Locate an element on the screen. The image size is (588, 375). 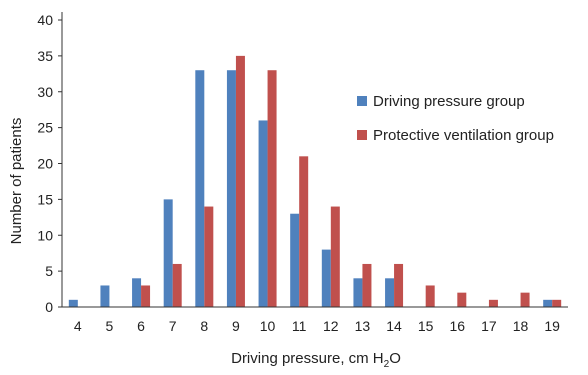
x-tick-label: 17 is located at coordinates (489, 326).